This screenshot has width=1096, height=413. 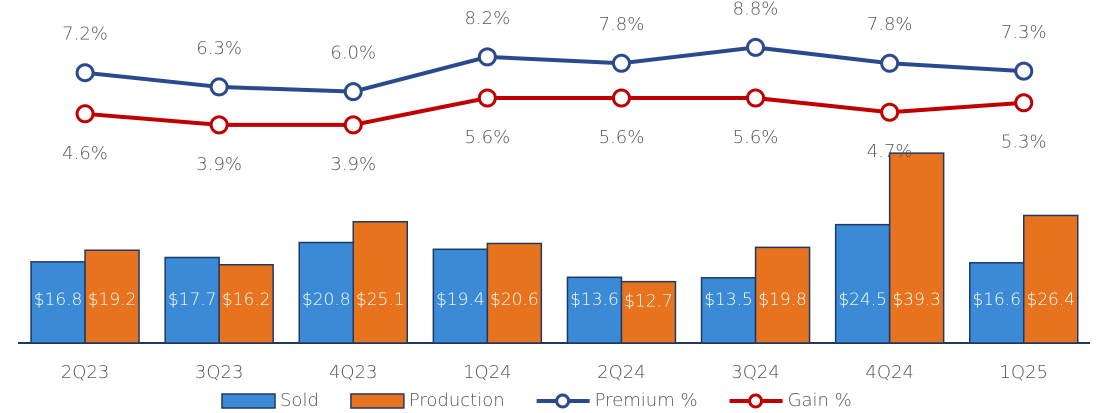 What do you see at coordinates (862, 300) in the screenshot?
I see `value-label: $24.5` at bounding box center [862, 300].